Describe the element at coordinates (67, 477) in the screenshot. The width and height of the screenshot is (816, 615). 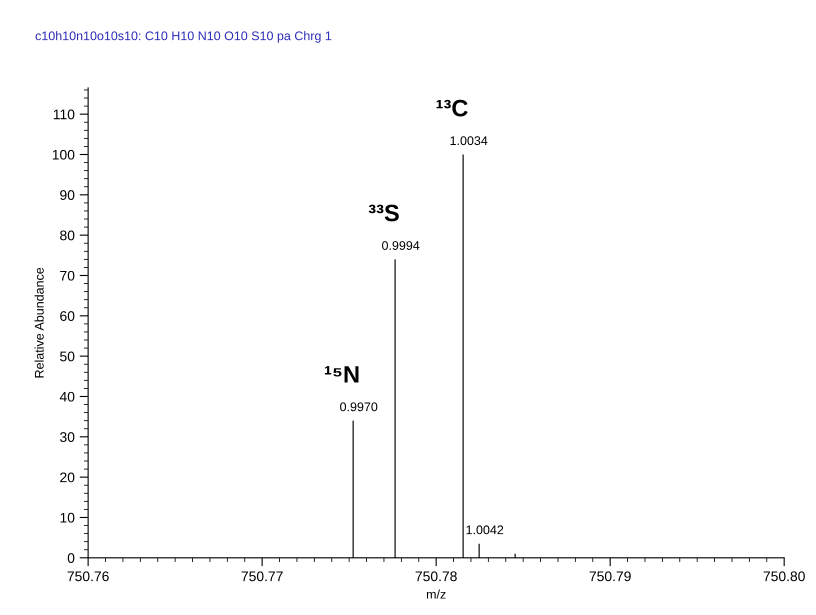
I see `y-tick-label: 20` at that location.